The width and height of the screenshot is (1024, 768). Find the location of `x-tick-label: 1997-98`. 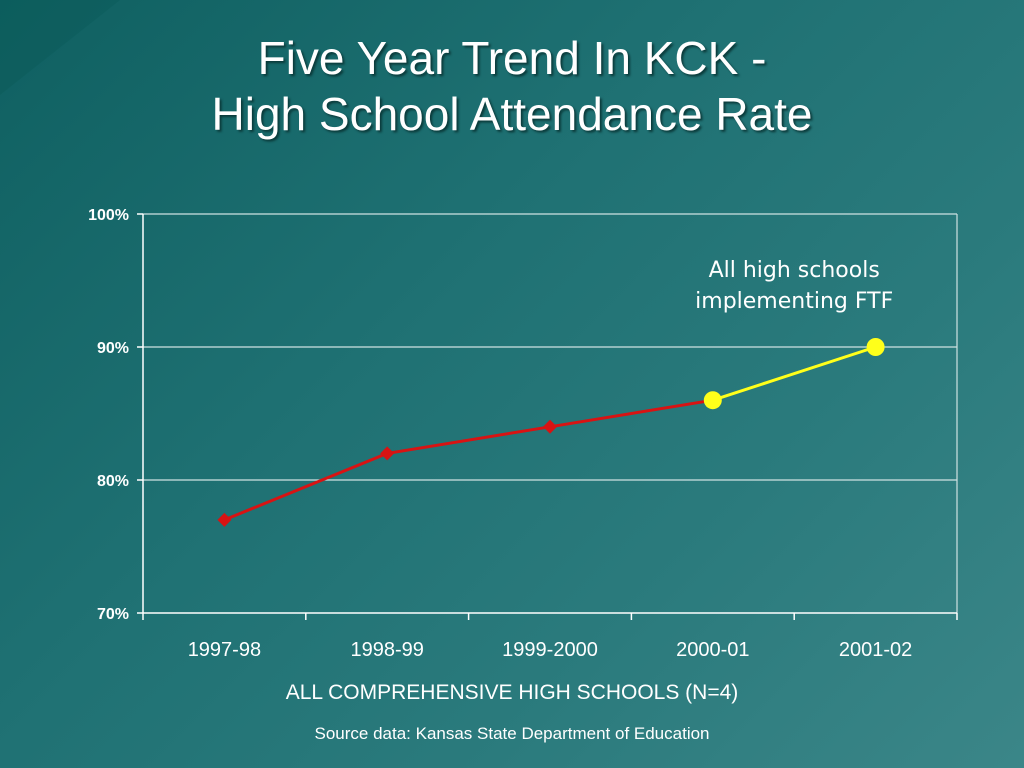

x-tick-label: 1997-98 is located at coordinates (224, 650).